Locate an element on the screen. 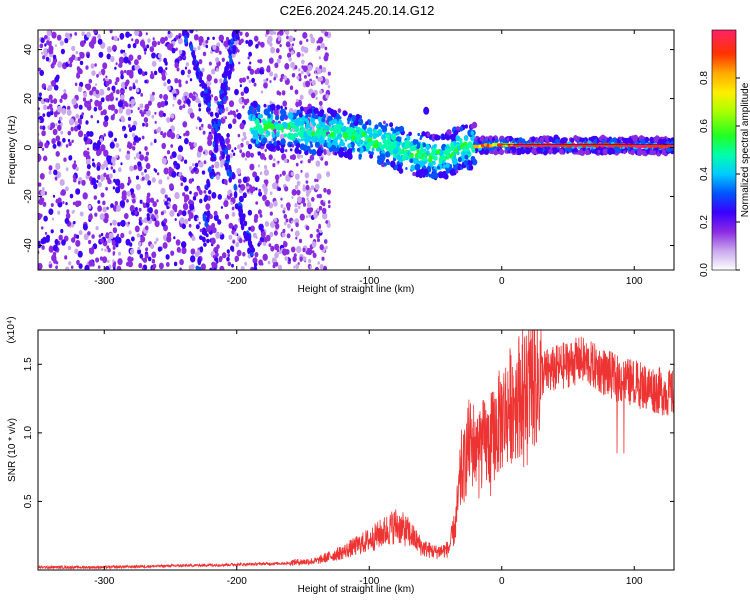 This screenshot has height=600, width=750. snr-y-label: SNR (10 * v/v) is located at coordinates (12, 450).